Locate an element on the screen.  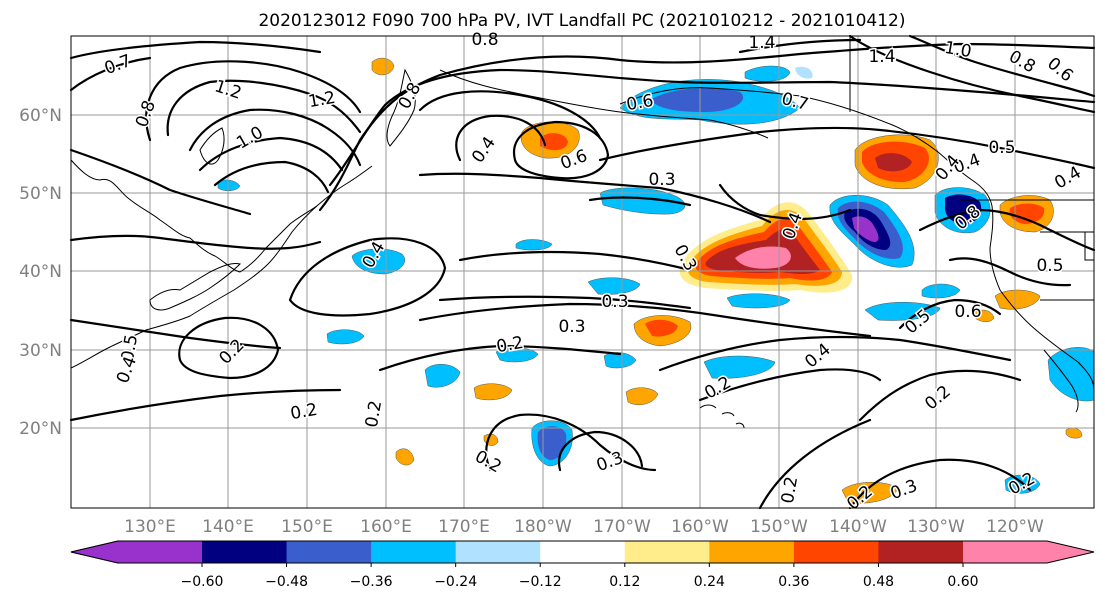
blue-patch-37n-150w is located at coordinates (758, 301).